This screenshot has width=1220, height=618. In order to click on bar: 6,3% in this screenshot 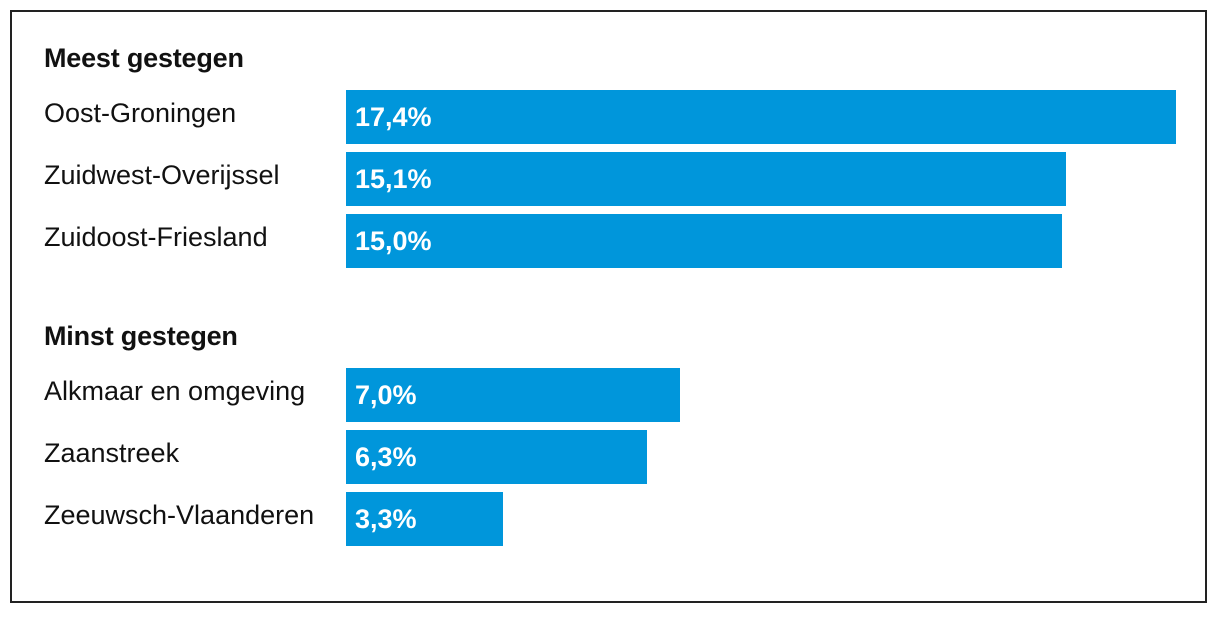, I will do `click(496, 457)`.